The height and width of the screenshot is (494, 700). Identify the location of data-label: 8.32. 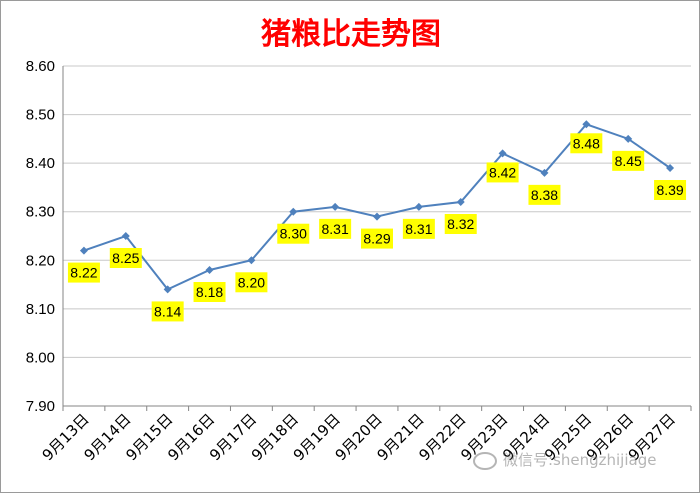
(460, 224).